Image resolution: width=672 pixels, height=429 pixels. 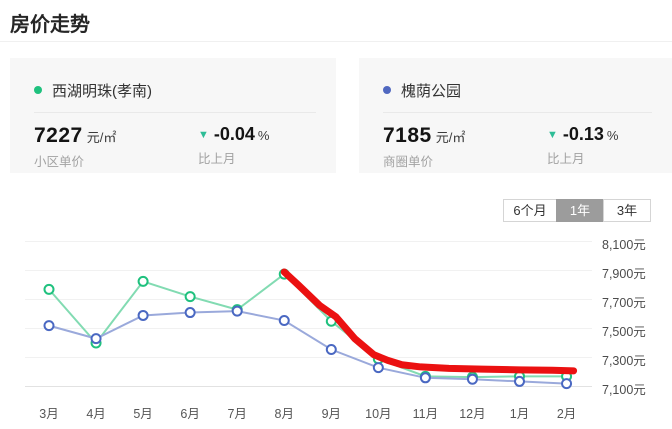 What do you see at coordinates (407, 135) in the screenshot?
I see `district-price: 7185` at bounding box center [407, 135].